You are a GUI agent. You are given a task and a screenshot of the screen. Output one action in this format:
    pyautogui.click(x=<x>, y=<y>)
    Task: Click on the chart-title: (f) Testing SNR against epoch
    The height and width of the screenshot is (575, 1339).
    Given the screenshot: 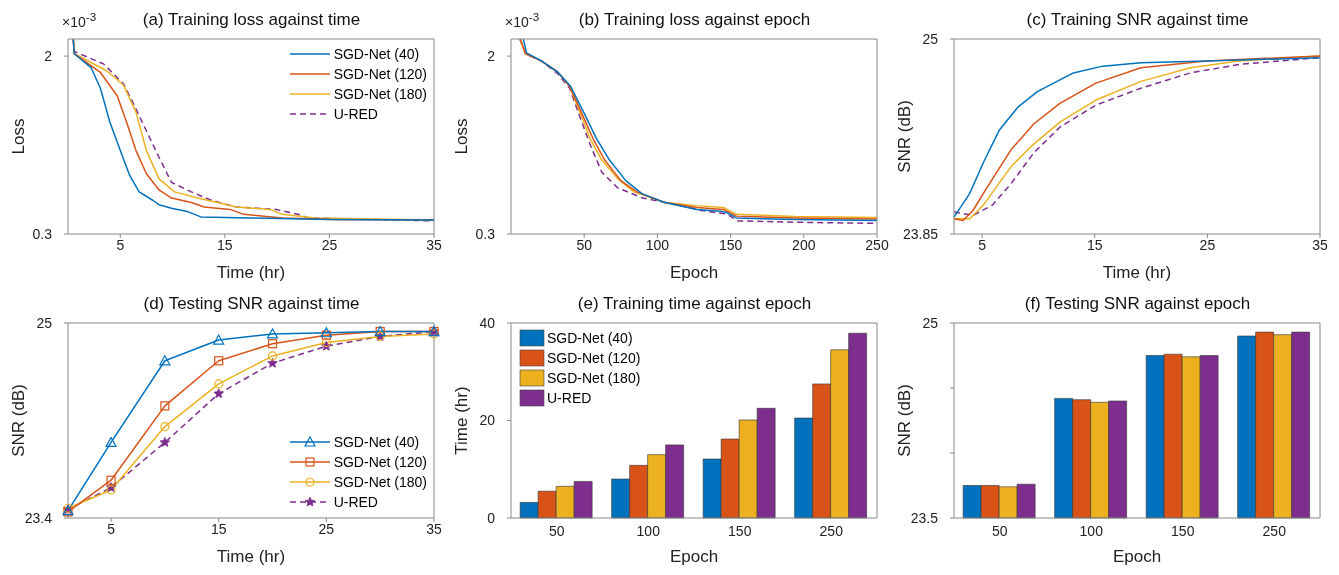 What is the action you would take?
    pyautogui.click(x=1137, y=304)
    